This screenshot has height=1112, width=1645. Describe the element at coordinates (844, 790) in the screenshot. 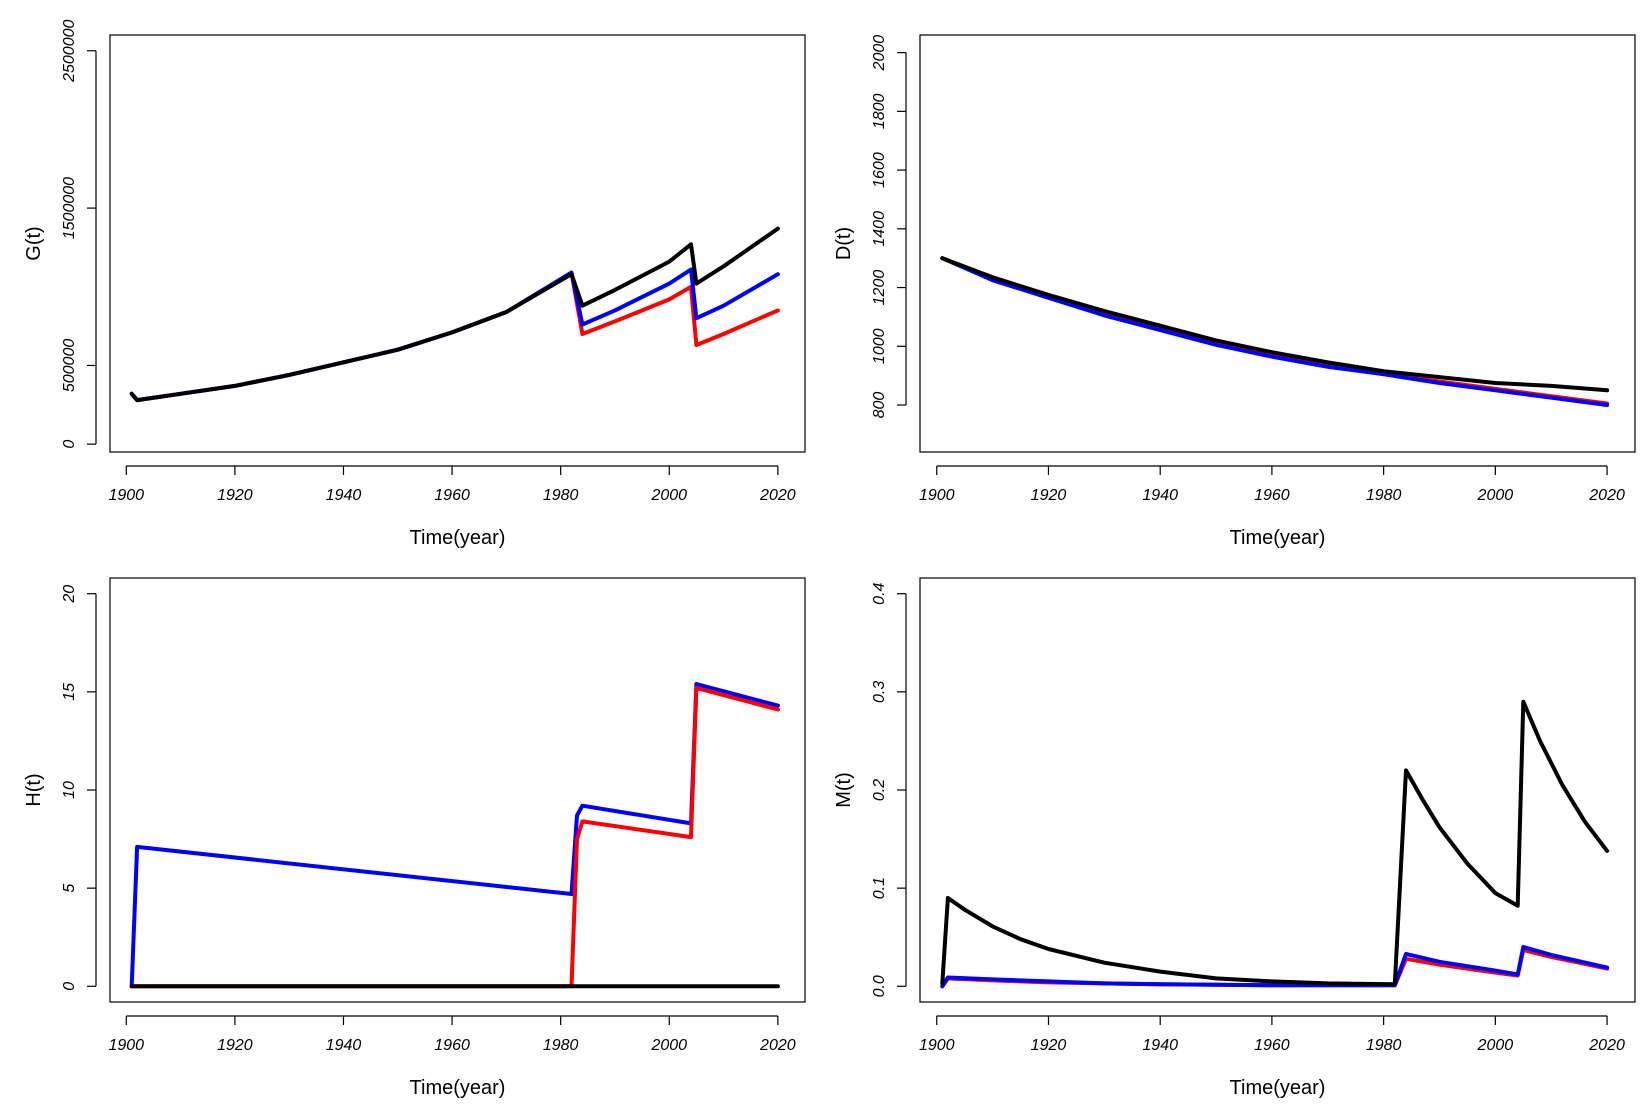

I see `y-axis-title: M(t)` at that location.